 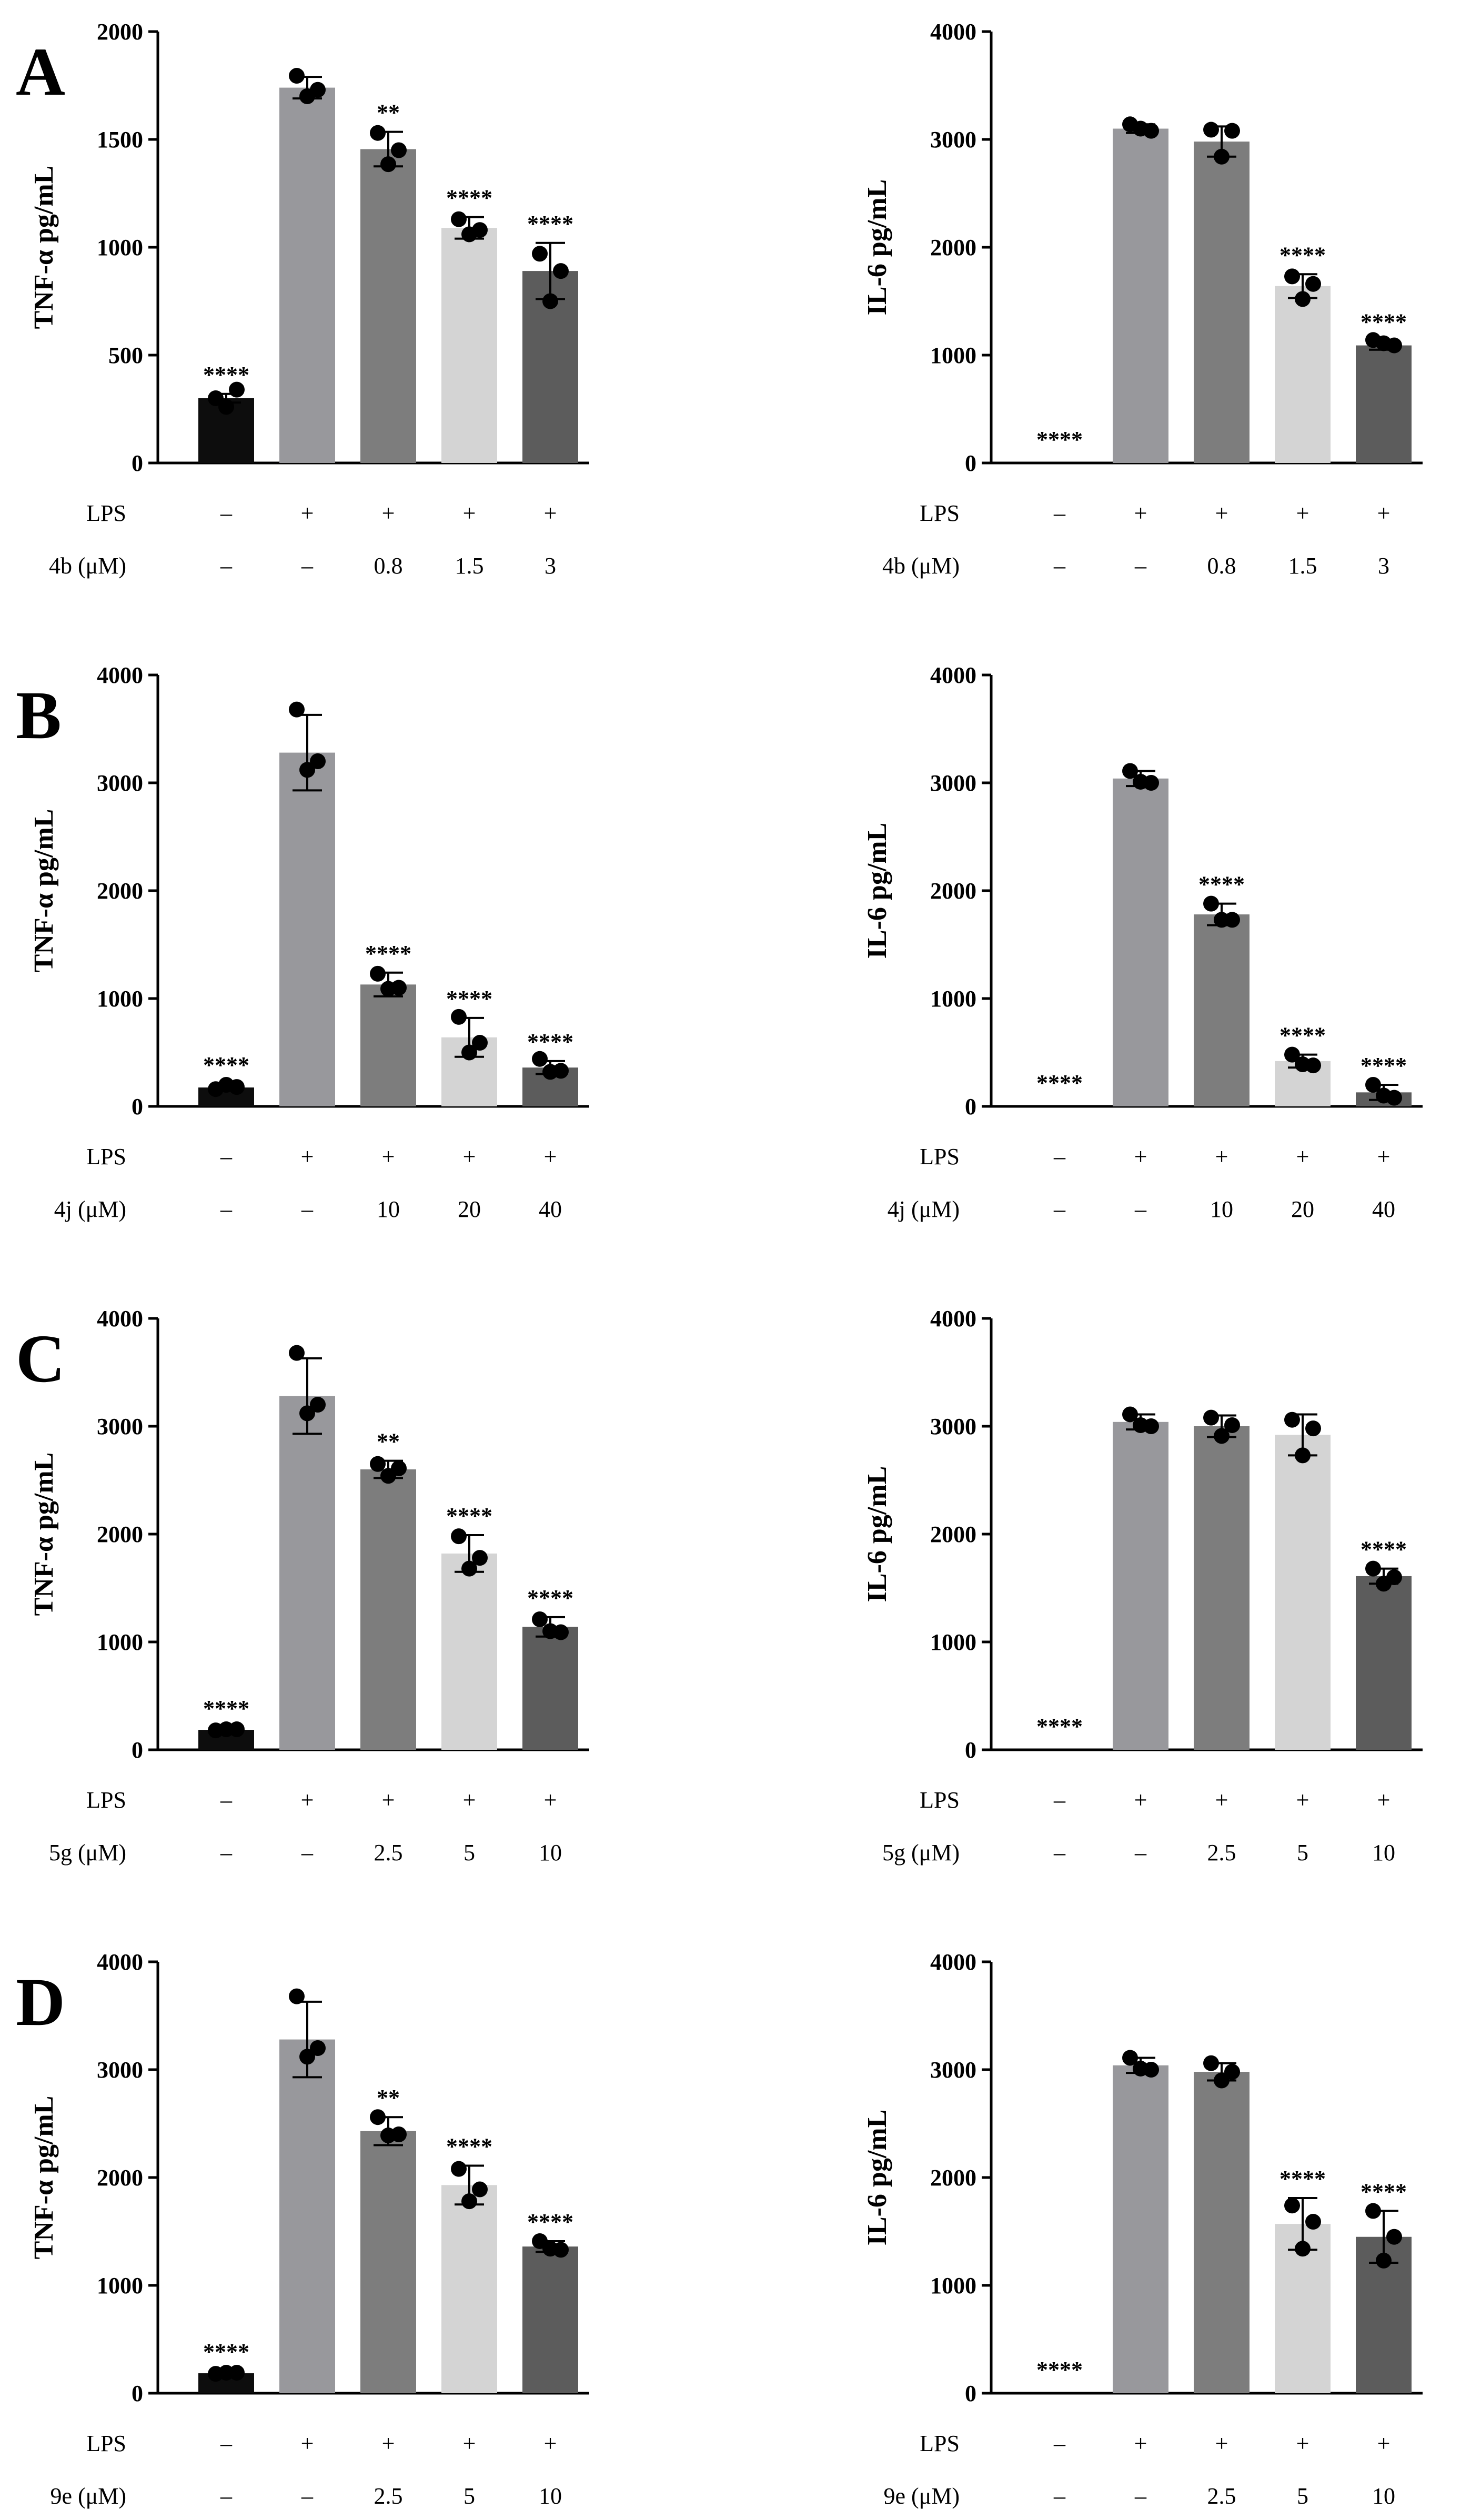 What do you see at coordinates (550, 1853) in the screenshot?
I see `dose-label: 10` at bounding box center [550, 1853].